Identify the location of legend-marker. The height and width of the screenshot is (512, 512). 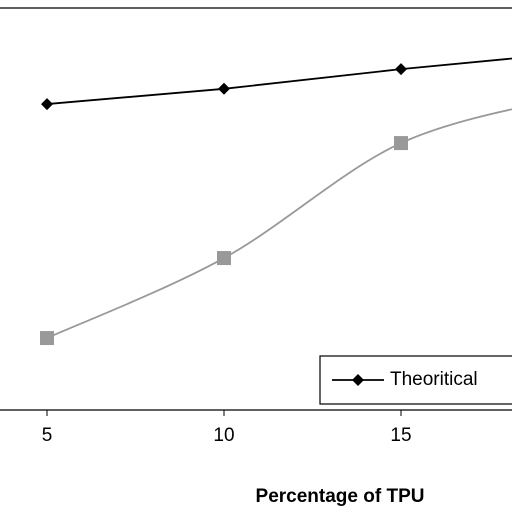
(358, 380).